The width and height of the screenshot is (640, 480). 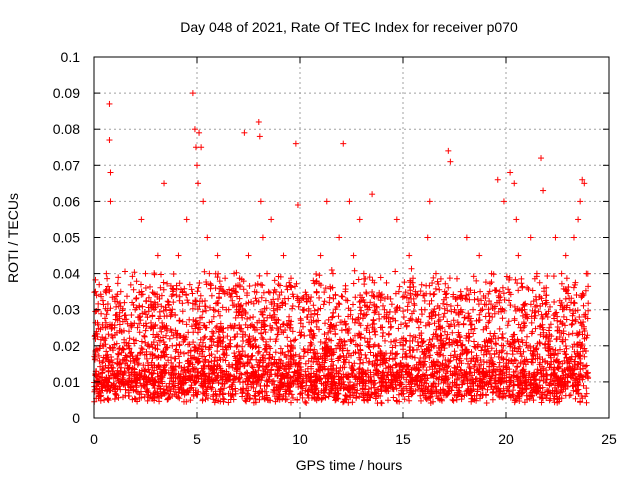 I want to click on y-tick-label: 0.05, so click(x=66, y=238).